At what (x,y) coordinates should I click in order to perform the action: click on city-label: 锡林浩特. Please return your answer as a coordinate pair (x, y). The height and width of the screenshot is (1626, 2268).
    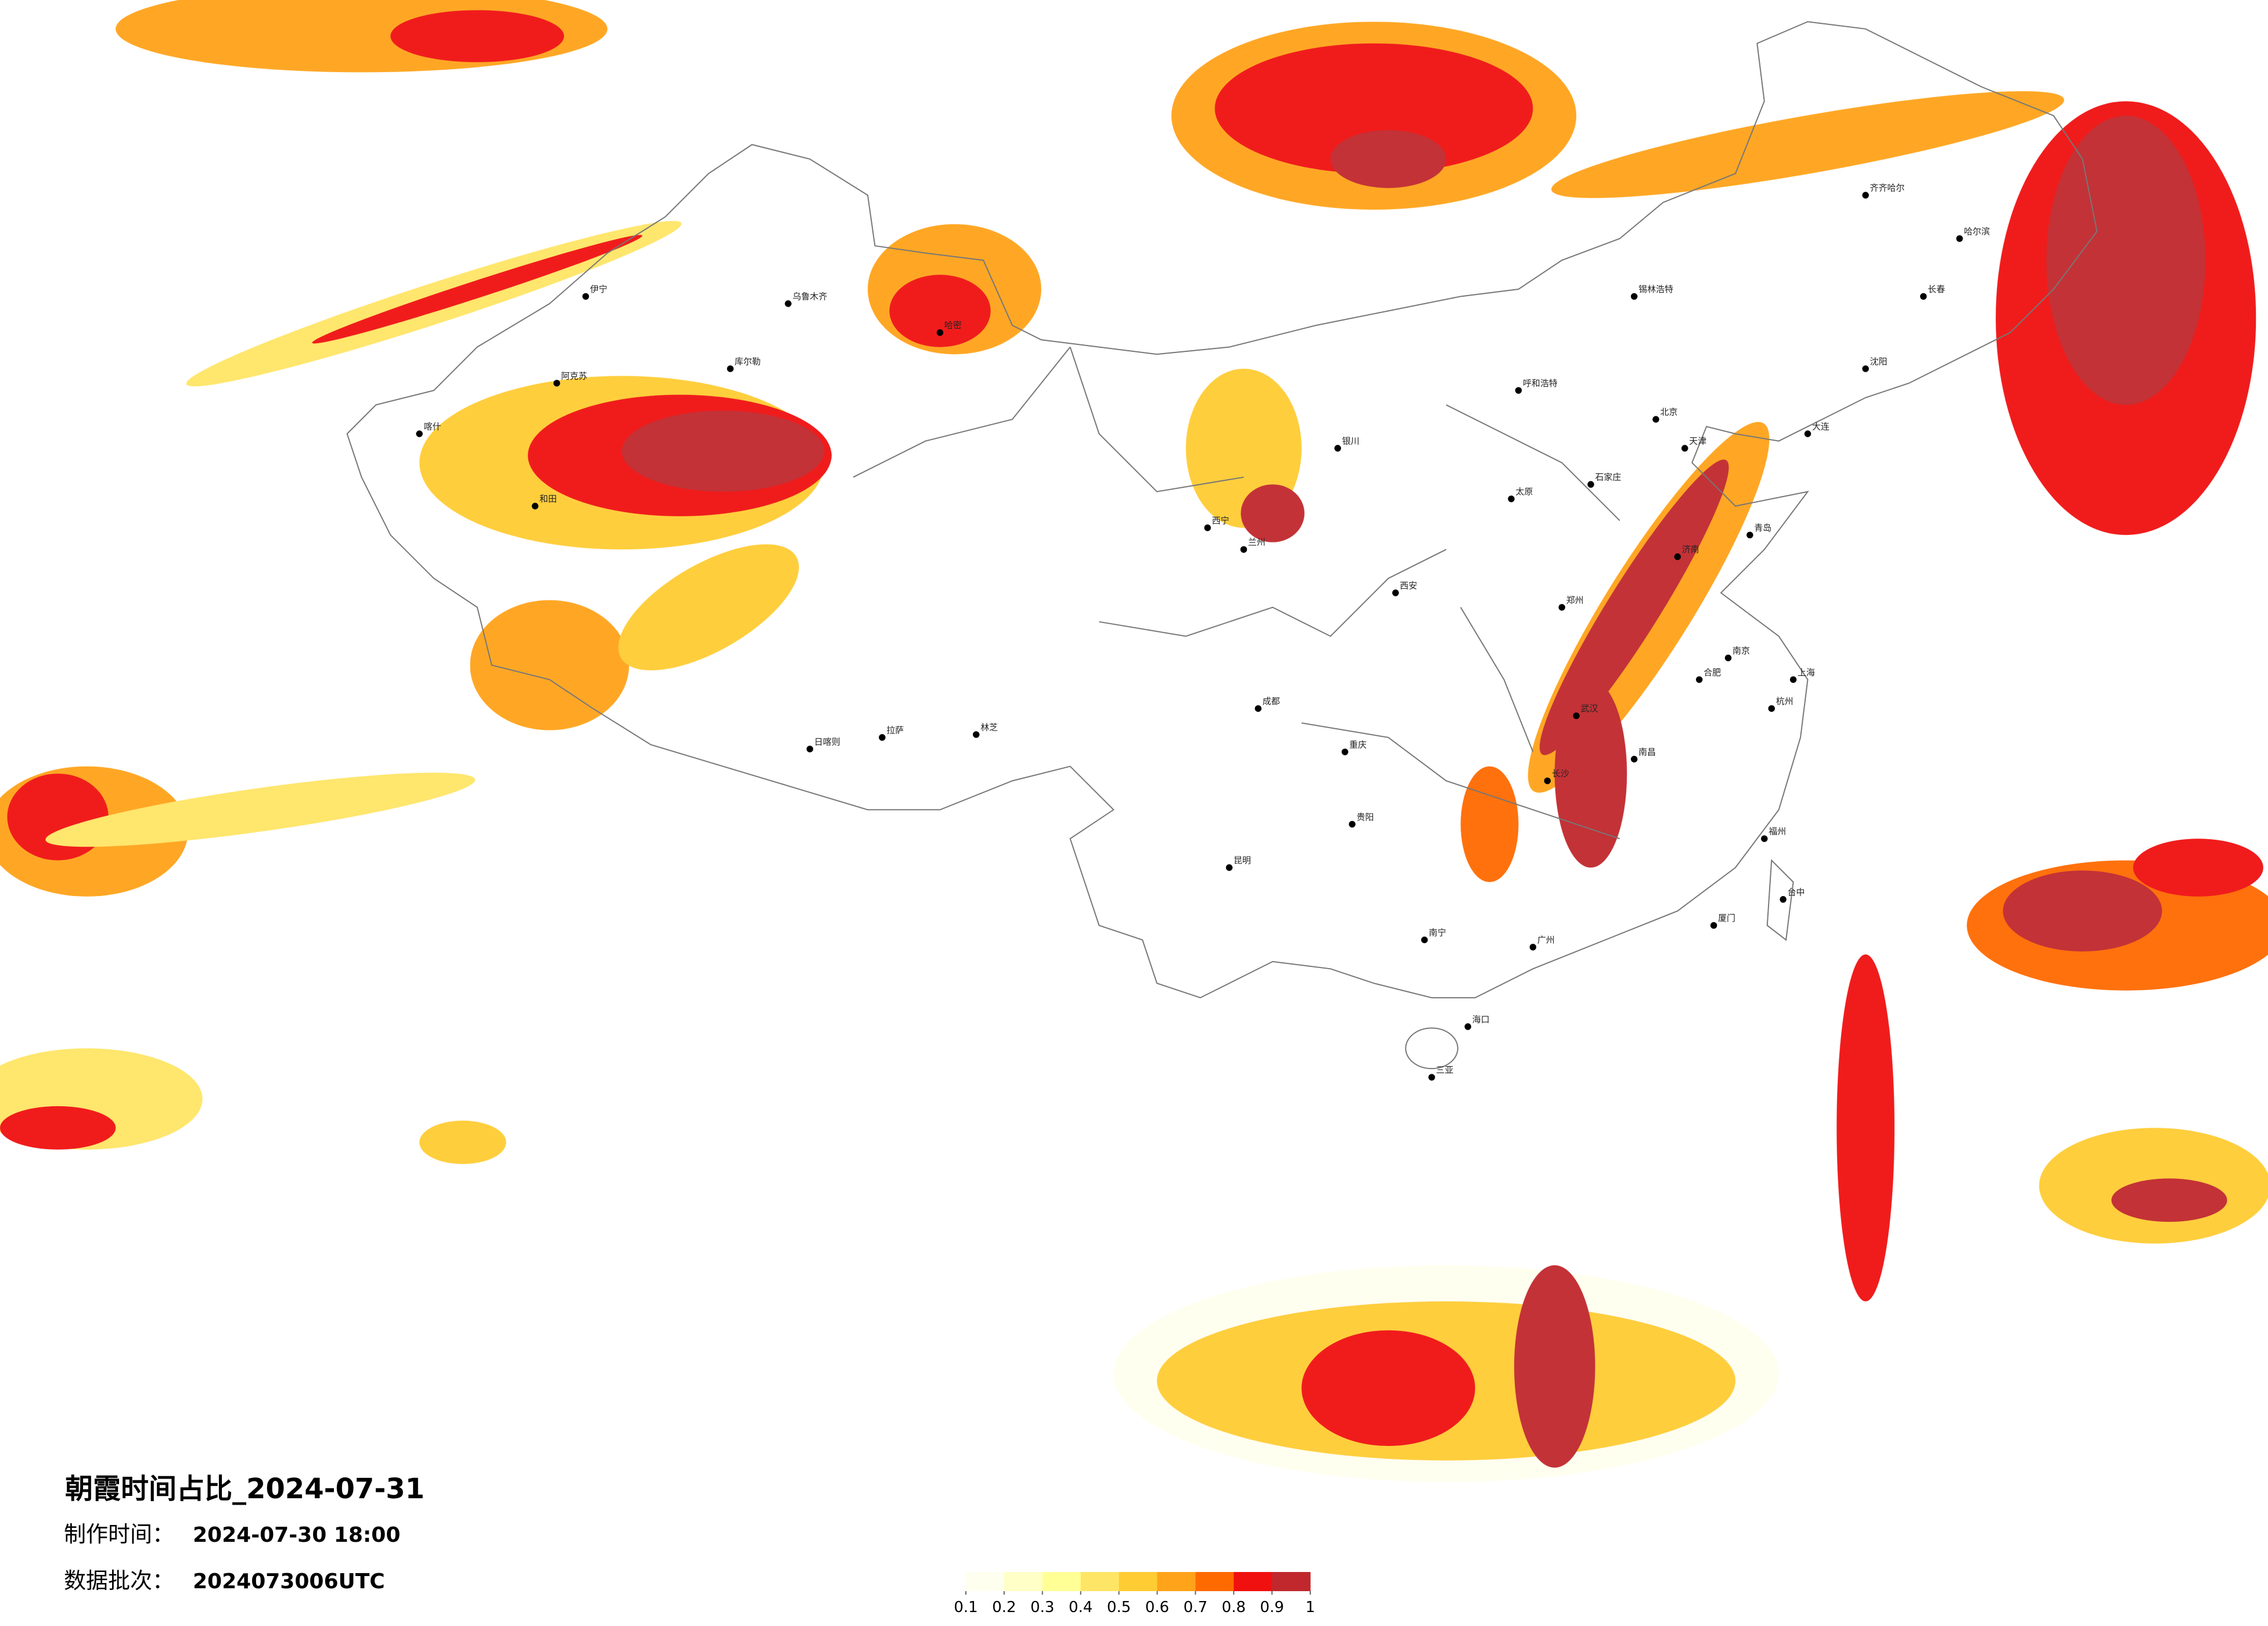
    Looking at the image, I should click on (1655, 289).